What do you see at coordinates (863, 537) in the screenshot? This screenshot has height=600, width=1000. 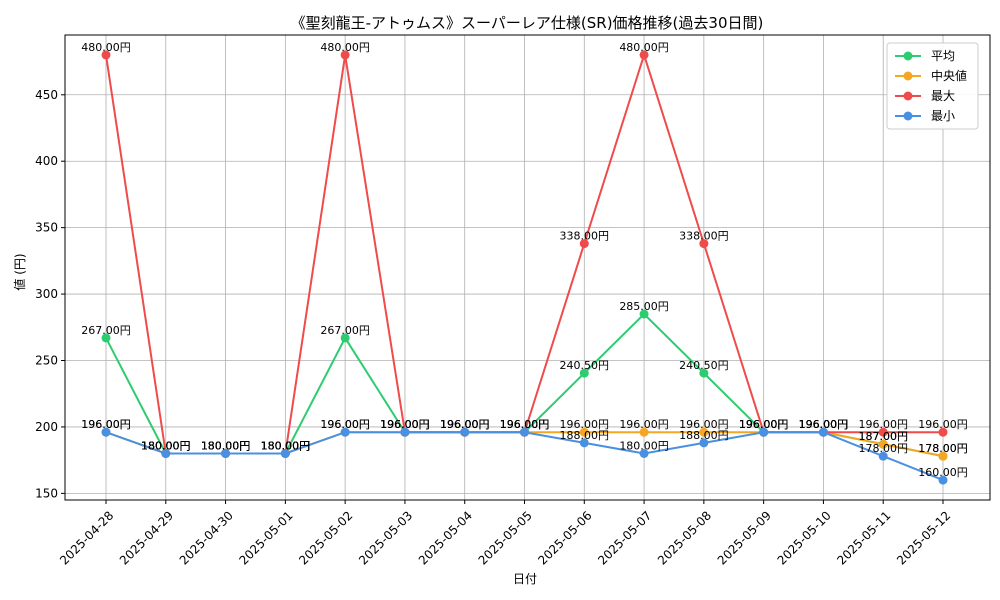 I see `x-tick-label: 2025-05-11` at bounding box center [863, 537].